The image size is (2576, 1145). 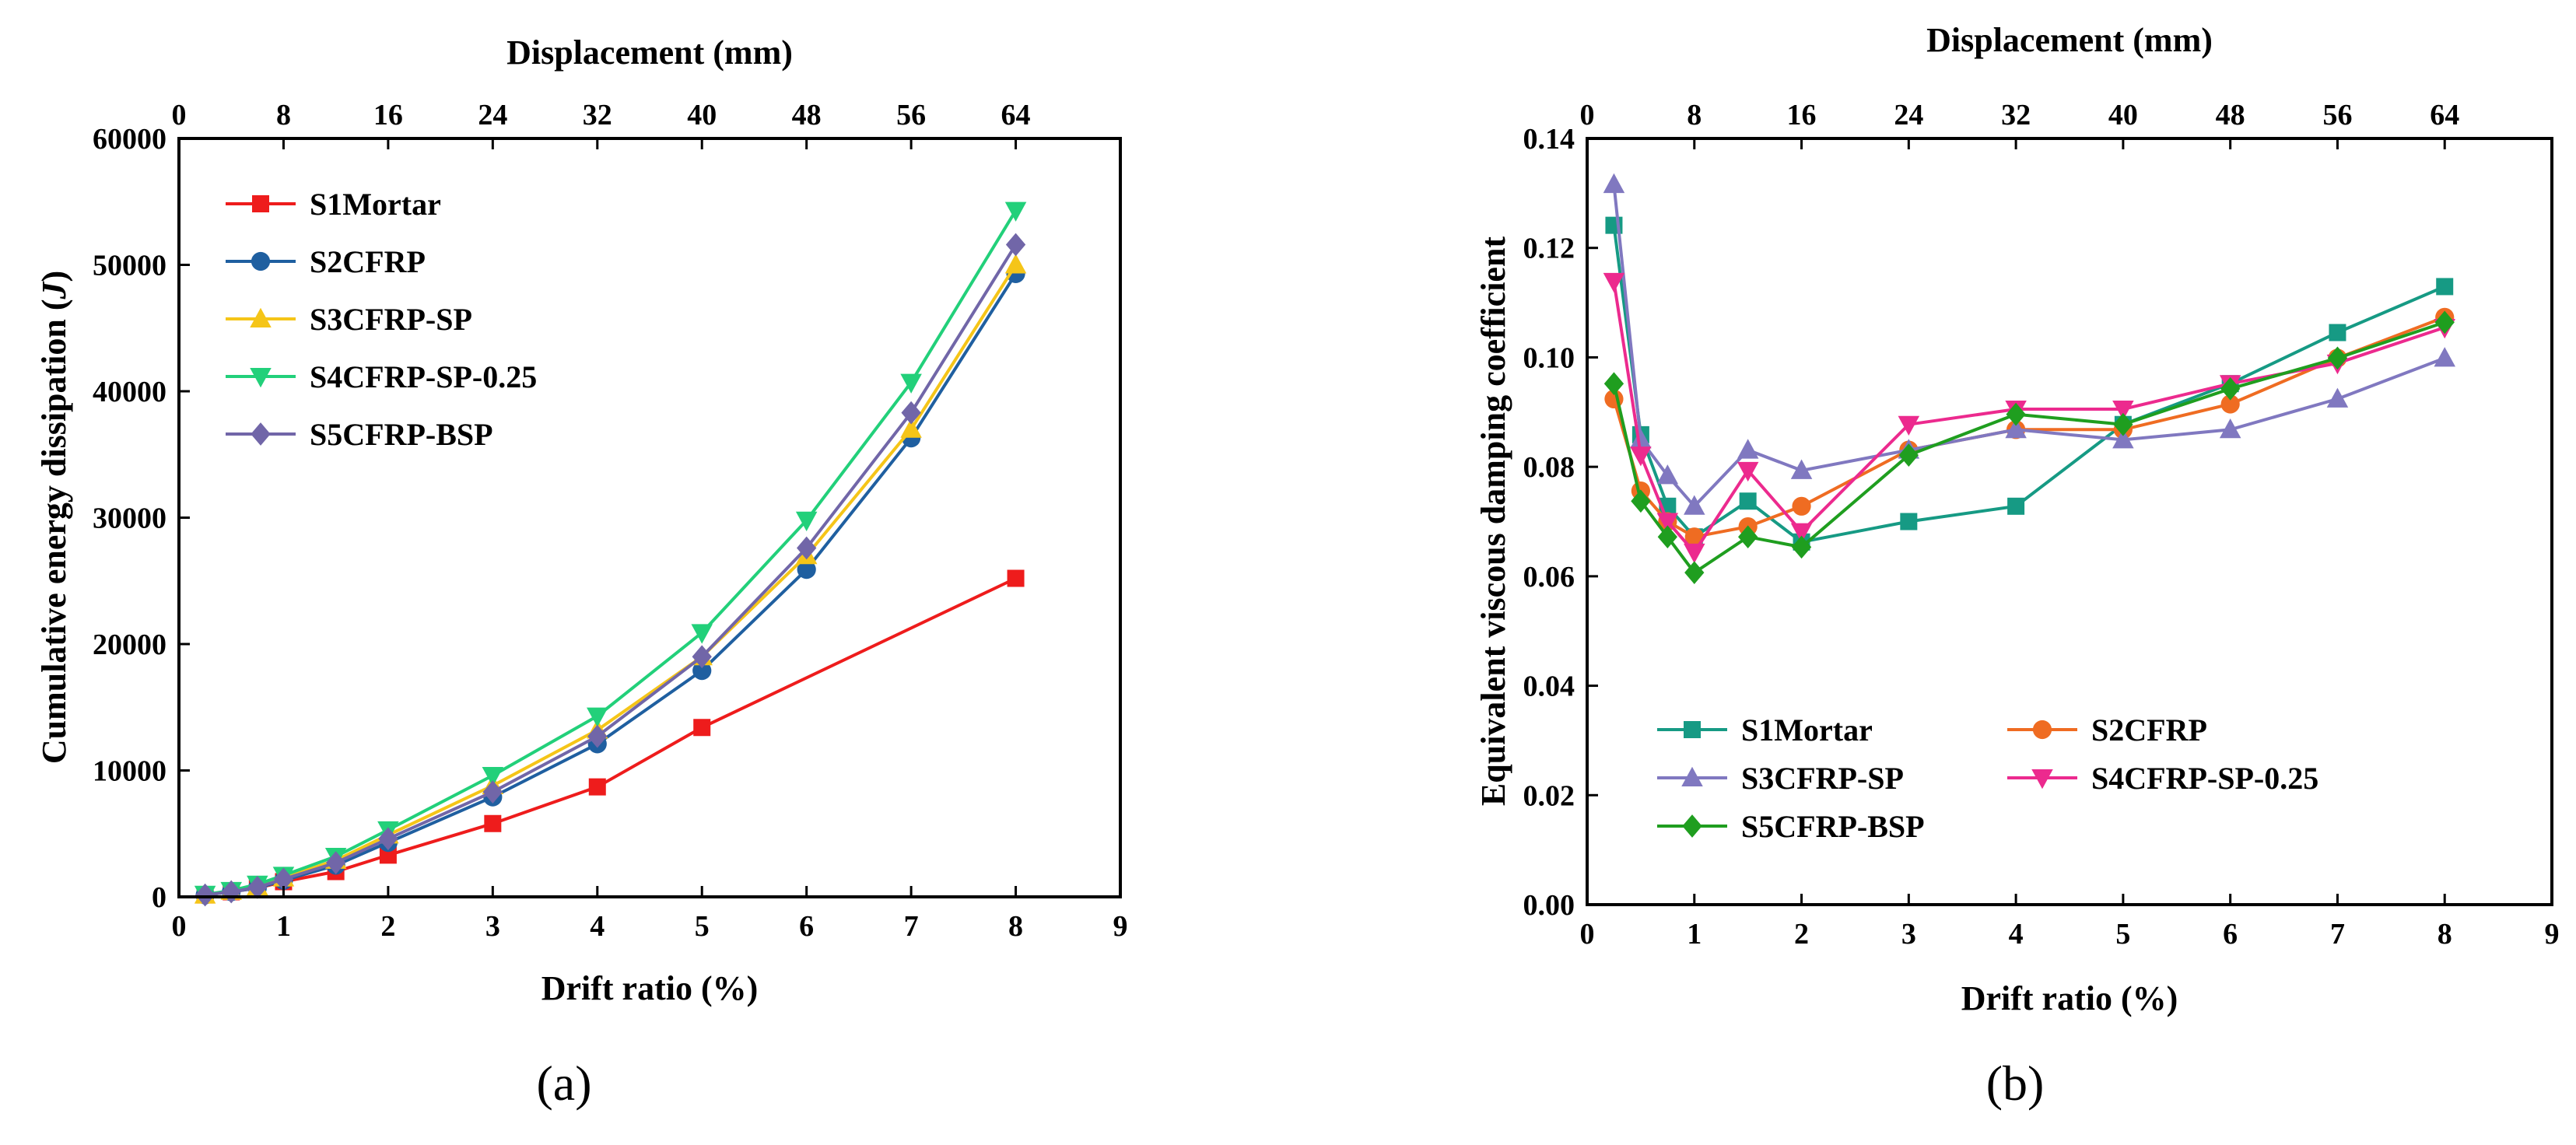 What do you see at coordinates (1549, 139) in the screenshot?
I see `panel-b-y-tick-label: 0.14` at bounding box center [1549, 139].